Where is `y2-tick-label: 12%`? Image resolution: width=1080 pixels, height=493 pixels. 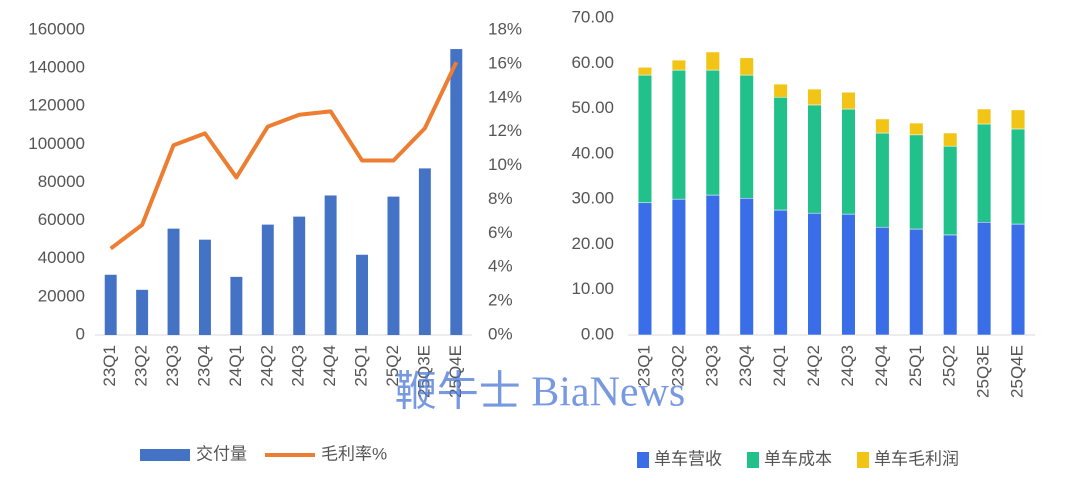 y2-tick-label: 12% is located at coordinates (505, 130).